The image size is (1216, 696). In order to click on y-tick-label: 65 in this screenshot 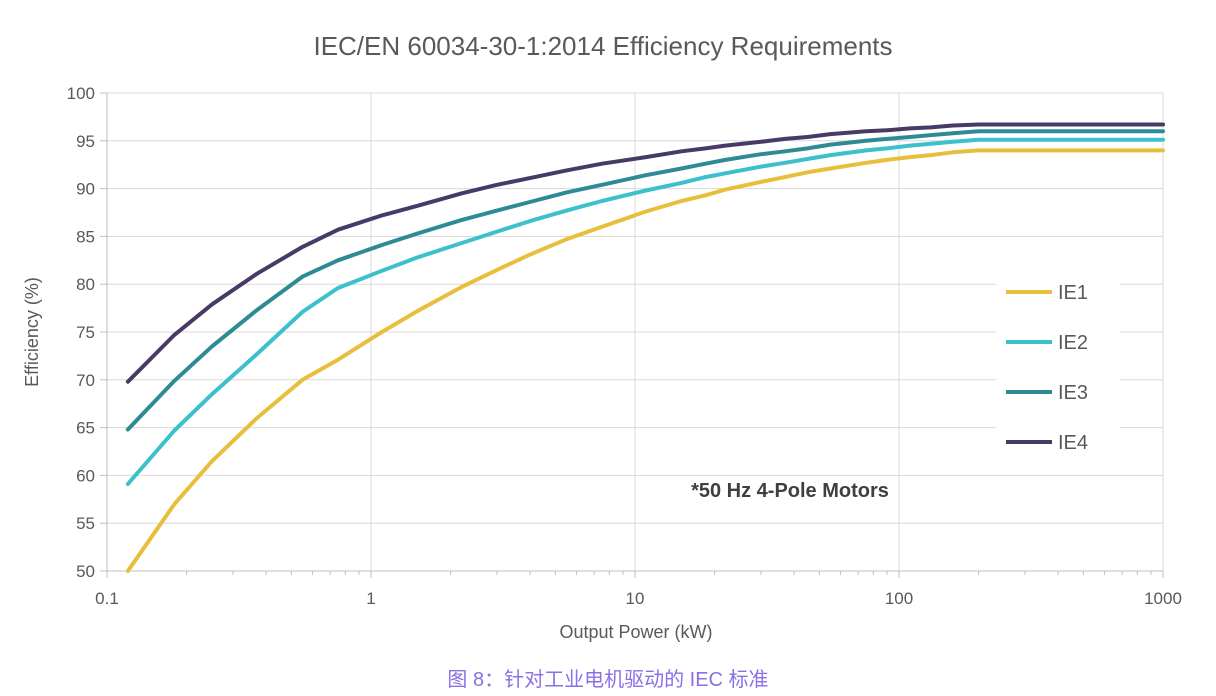, I will do `click(85, 428)`.